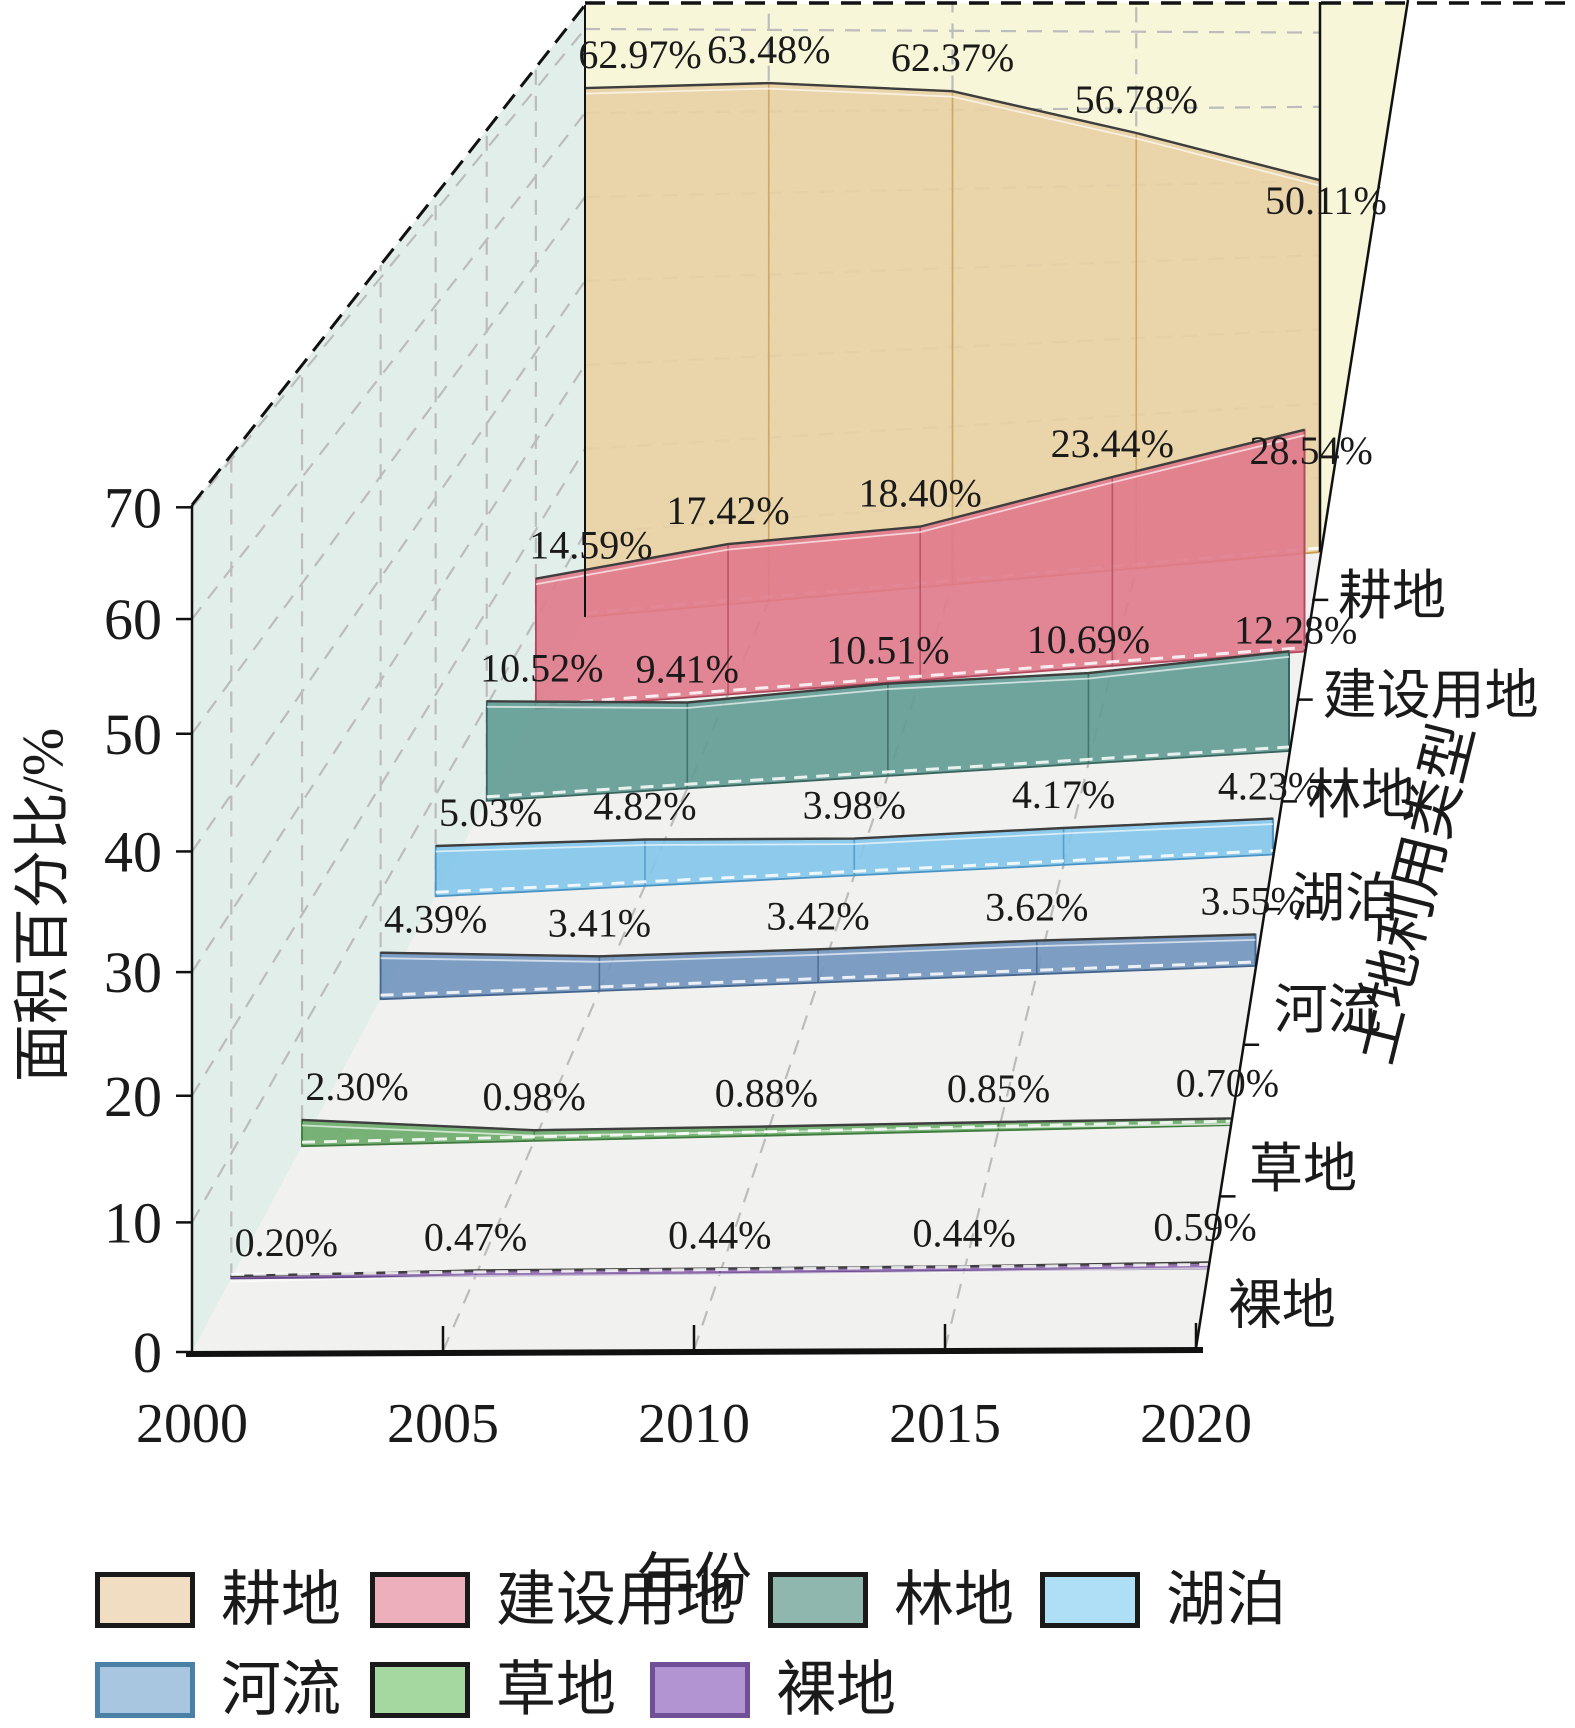 This screenshot has width=1575, height=1728. What do you see at coordinates (1328, 1010) in the screenshot?
I see `z-tick-label-river: 河流` at bounding box center [1328, 1010].